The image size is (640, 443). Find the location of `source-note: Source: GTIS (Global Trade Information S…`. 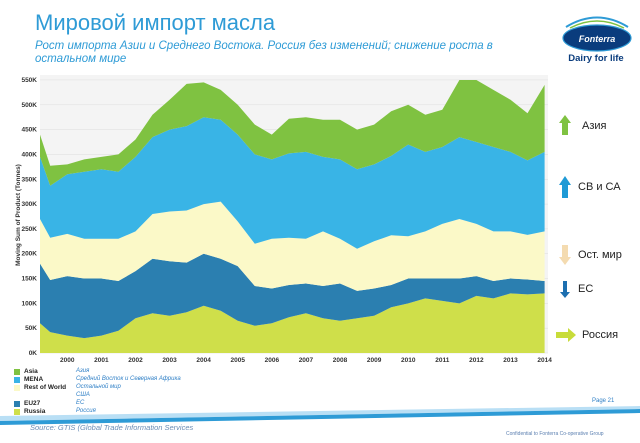

source-note: Source: GTIS (Global Trade Information S… is located at coordinates (112, 427).